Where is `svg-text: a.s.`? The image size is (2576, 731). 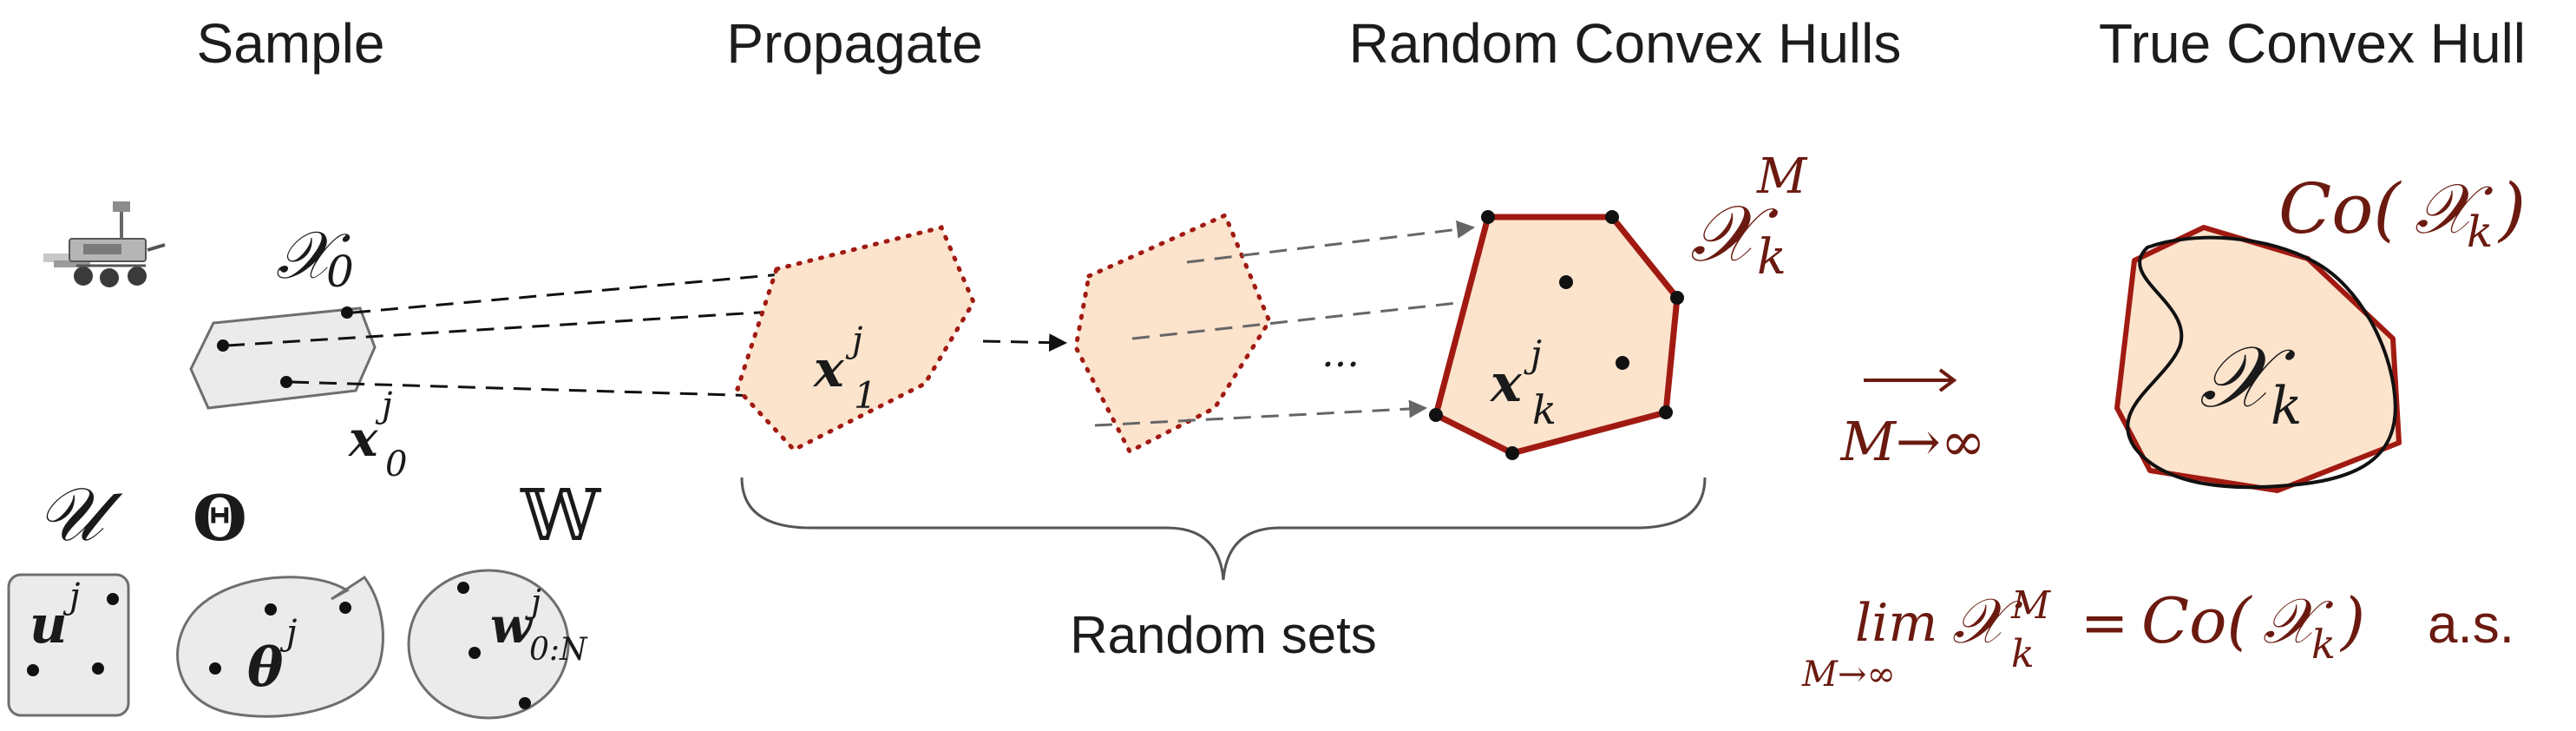 svg-text: a.s. is located at coordinates (2471, 625).